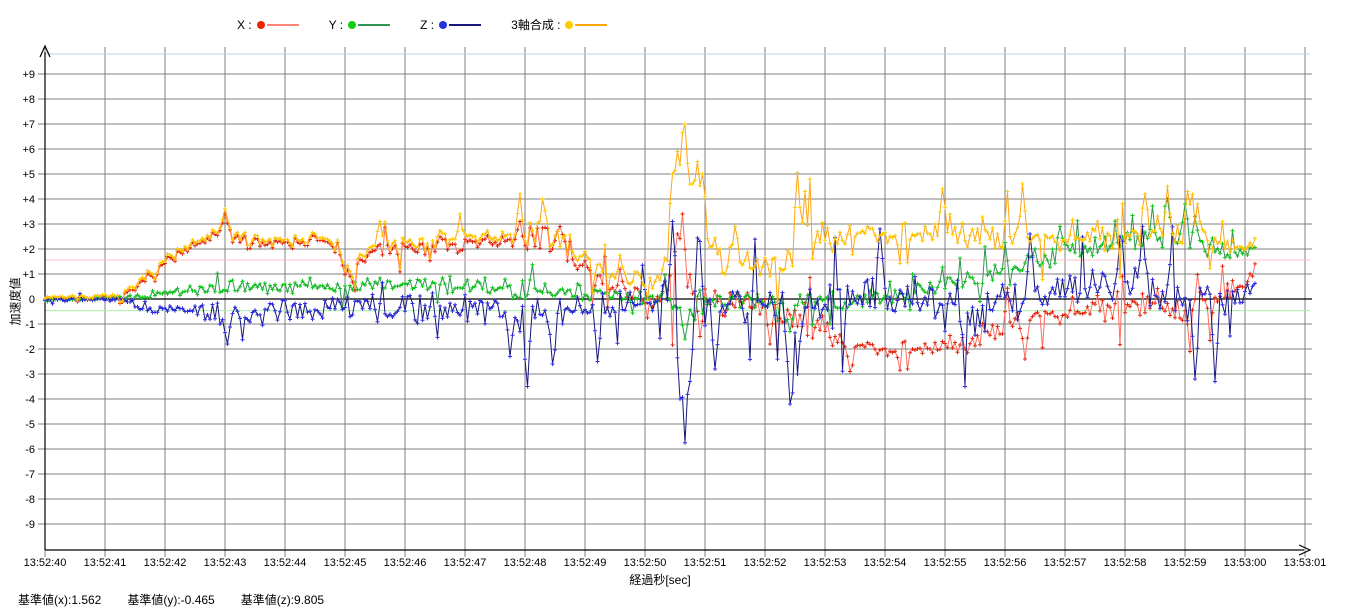 This screenshot has height=610, width=1350. I want to click on svg-text: +3, so click(28, 225).